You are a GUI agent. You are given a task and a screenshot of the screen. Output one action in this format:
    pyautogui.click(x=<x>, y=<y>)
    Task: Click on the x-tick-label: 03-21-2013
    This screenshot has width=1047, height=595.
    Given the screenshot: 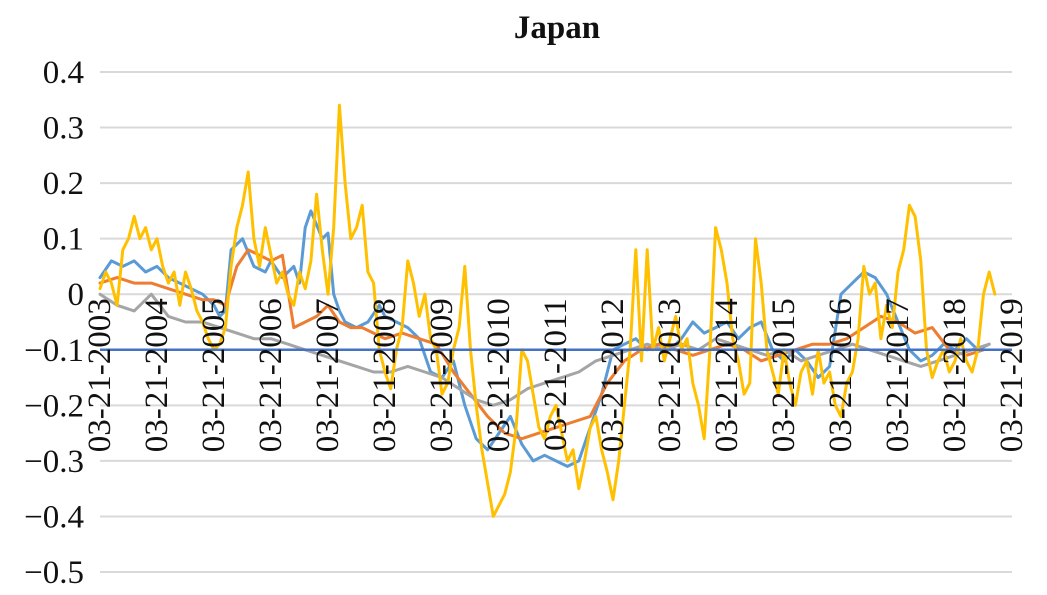 What is the action you would take?
    pyautogui.click(x=670, y=375)
    